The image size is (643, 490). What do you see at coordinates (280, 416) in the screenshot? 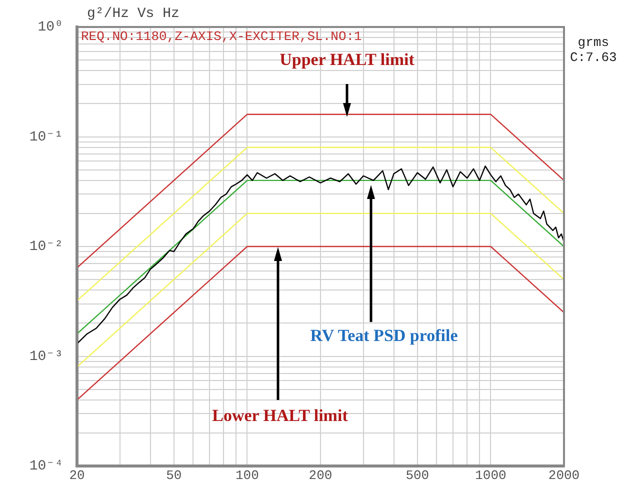
I see `annotation: Lower HALT limit` at bounding box center [280, 416].